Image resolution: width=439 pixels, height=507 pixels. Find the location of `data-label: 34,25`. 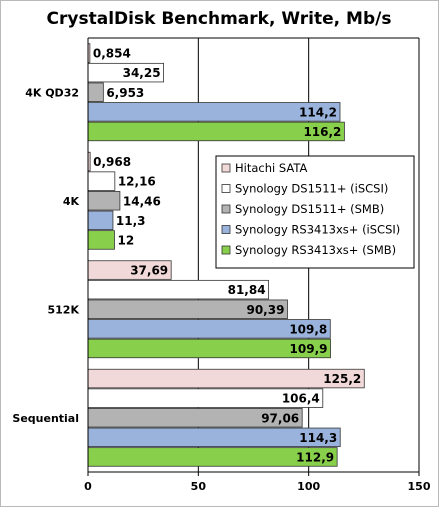

data-label: 34,25 is located at coordinates (142, 73).